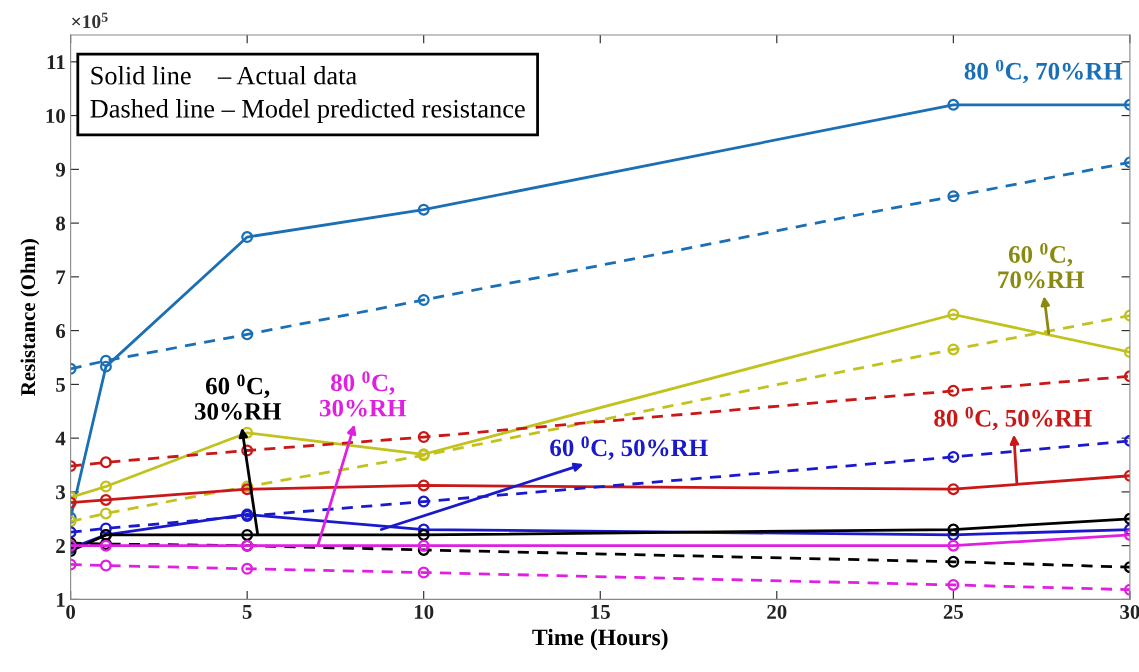  I want to click on x-tick-label: 30, so click(1129, 611).